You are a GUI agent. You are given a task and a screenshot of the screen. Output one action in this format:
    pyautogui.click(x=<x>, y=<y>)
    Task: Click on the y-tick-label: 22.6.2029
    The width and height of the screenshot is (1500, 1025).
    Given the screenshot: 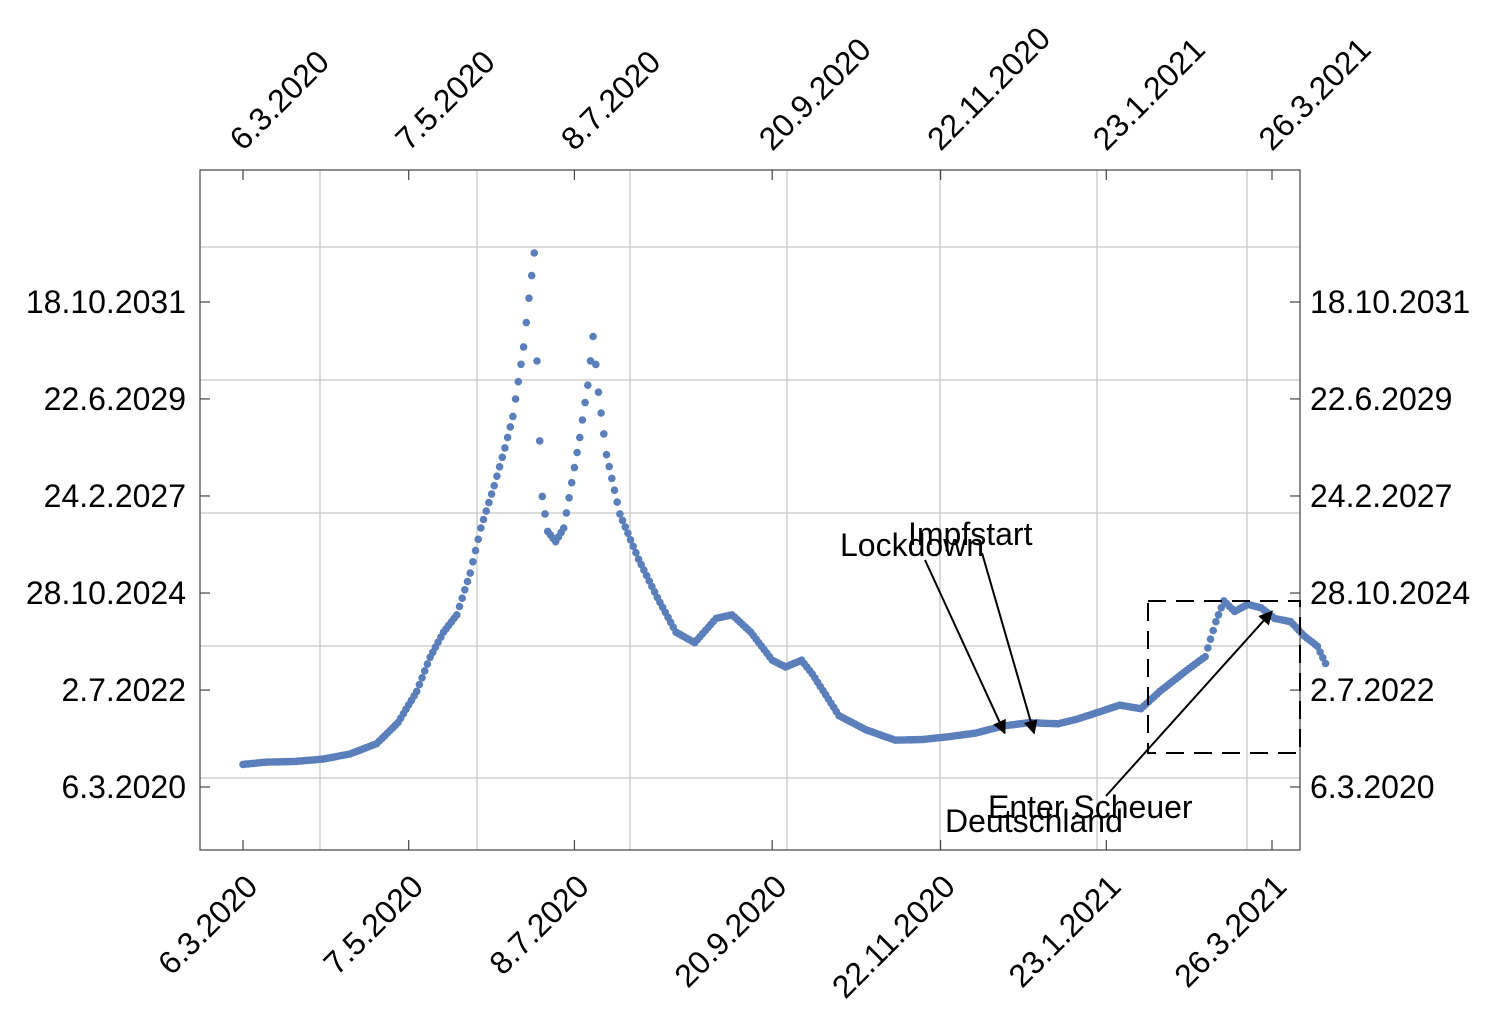 What is the action you would take?
    pyautogui.click(x=115, y=399)
    